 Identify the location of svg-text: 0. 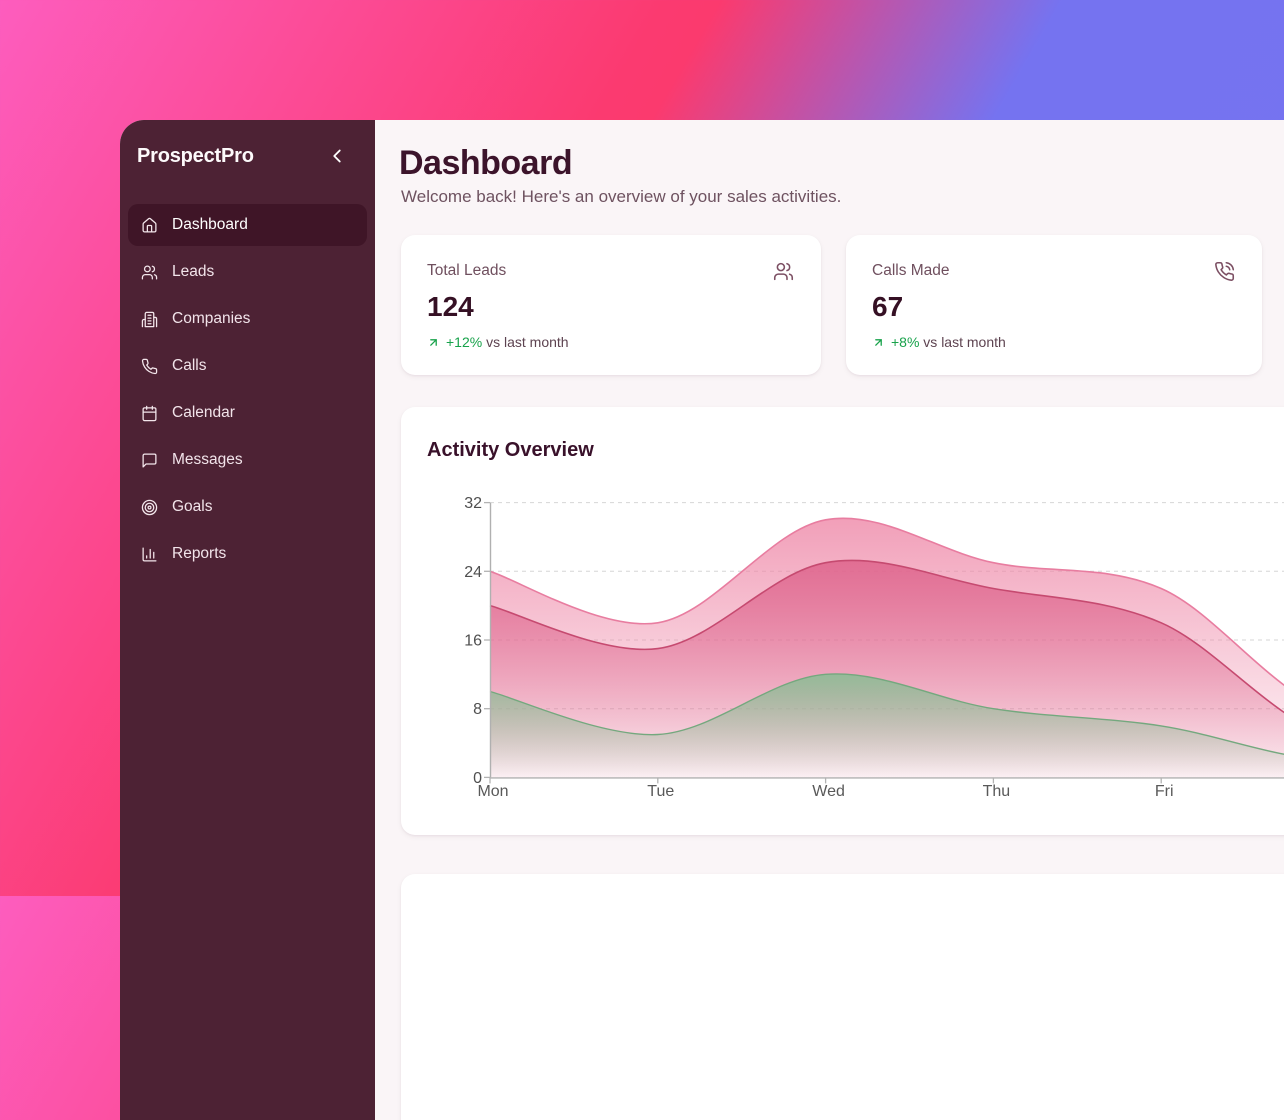
(477, 778).